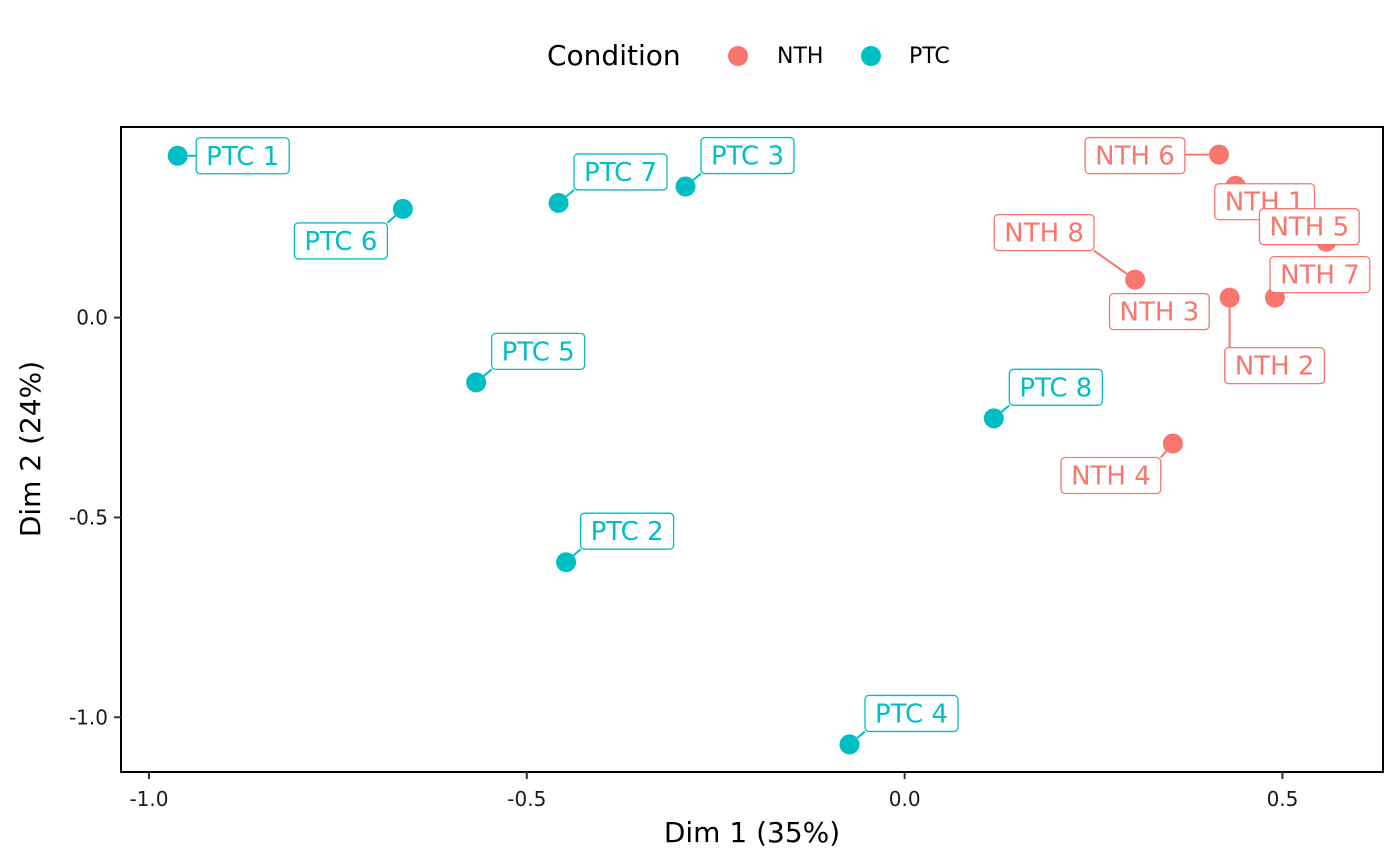 The height and width of the screenshot is (866, 1400). I want to click on label-ptc-3: PTC 3, so click(747, 156).